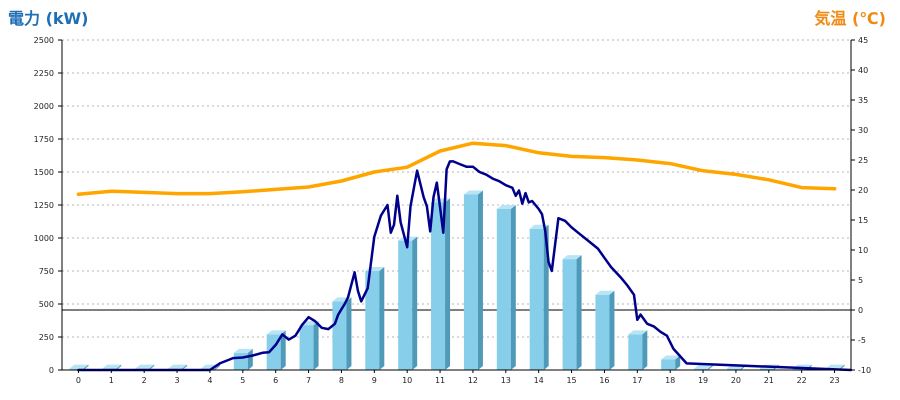 This screenshot has height=400, width=900. Describe the element at coordinates (111, 380) in the screenshot. I see `x-tick-label: 1` at that location.